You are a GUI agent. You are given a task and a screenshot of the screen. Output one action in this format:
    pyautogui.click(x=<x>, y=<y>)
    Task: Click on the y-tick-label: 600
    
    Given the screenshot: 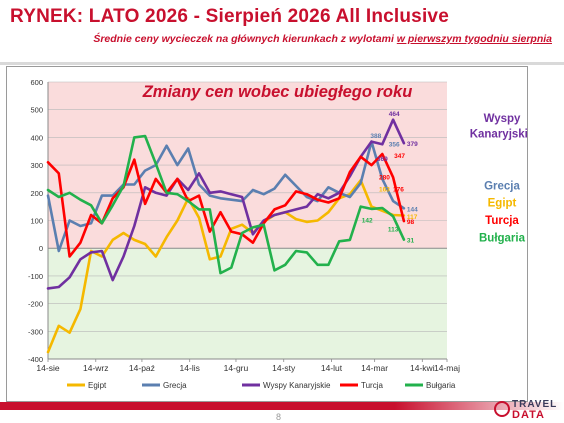 What is the action you would take?
    pyautogui.click(x=36, y=82)
    